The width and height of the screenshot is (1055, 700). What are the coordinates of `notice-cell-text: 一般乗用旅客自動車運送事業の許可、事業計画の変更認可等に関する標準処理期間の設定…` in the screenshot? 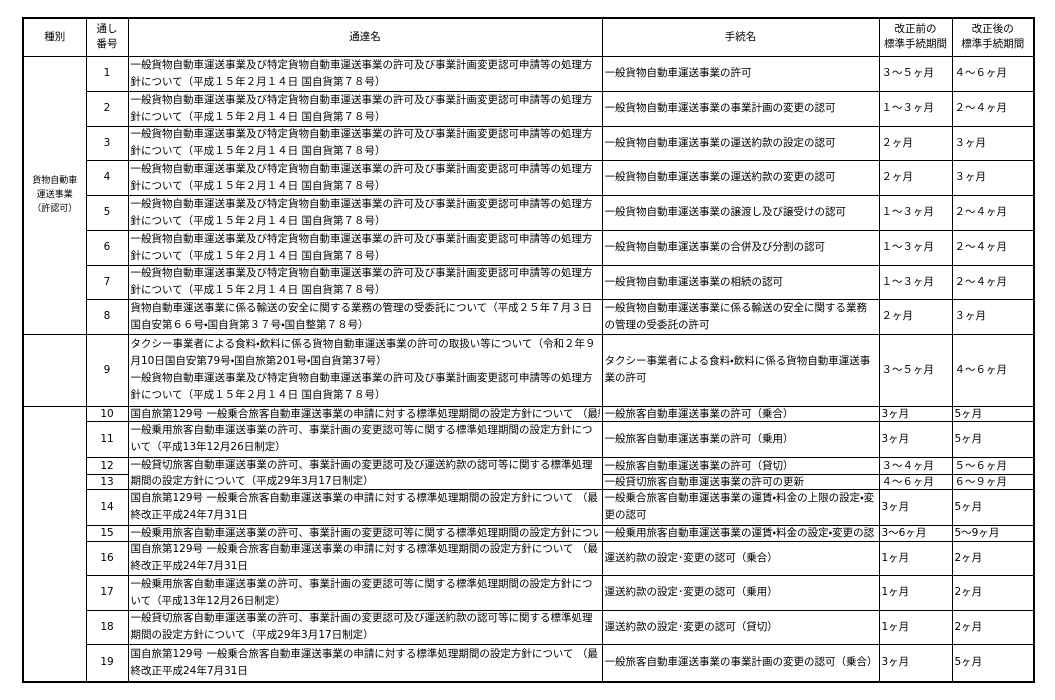 It's located at (361, 592).